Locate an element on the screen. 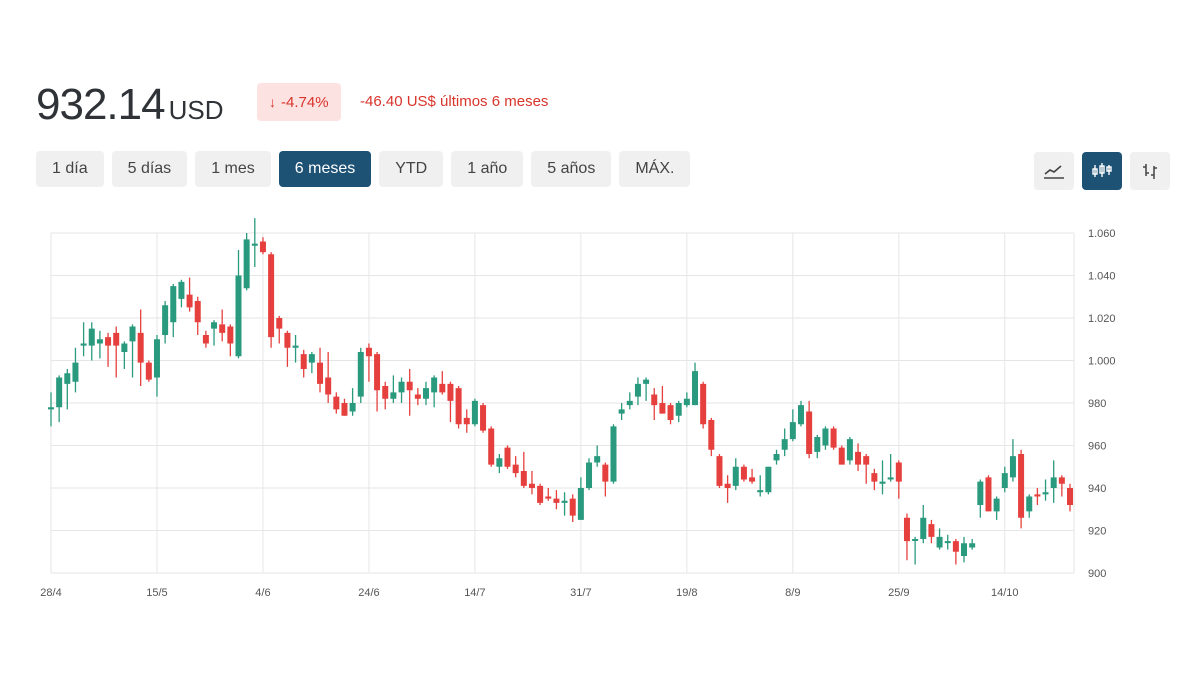 This screenshot has height=675, width=1200. ohlc-bars-button is located at coordinates (1150, 171).